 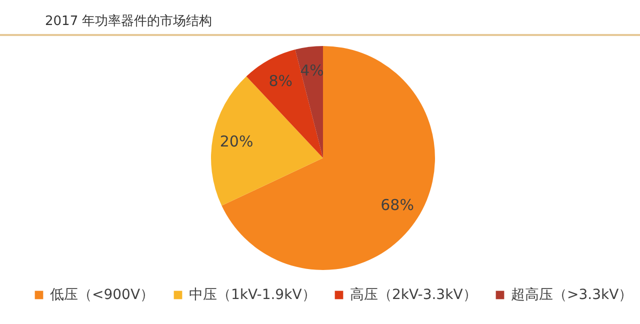 I want to click on data-label: 68%, so click(x=397, y=205).